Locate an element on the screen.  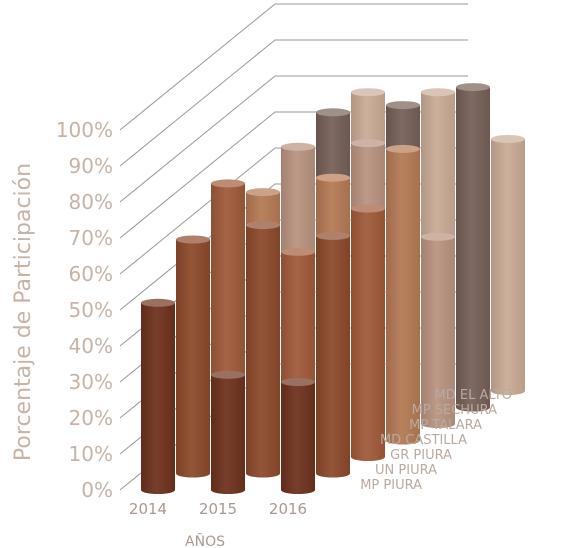
series-label: MP SECHURA is located at coordinates (455, 410).